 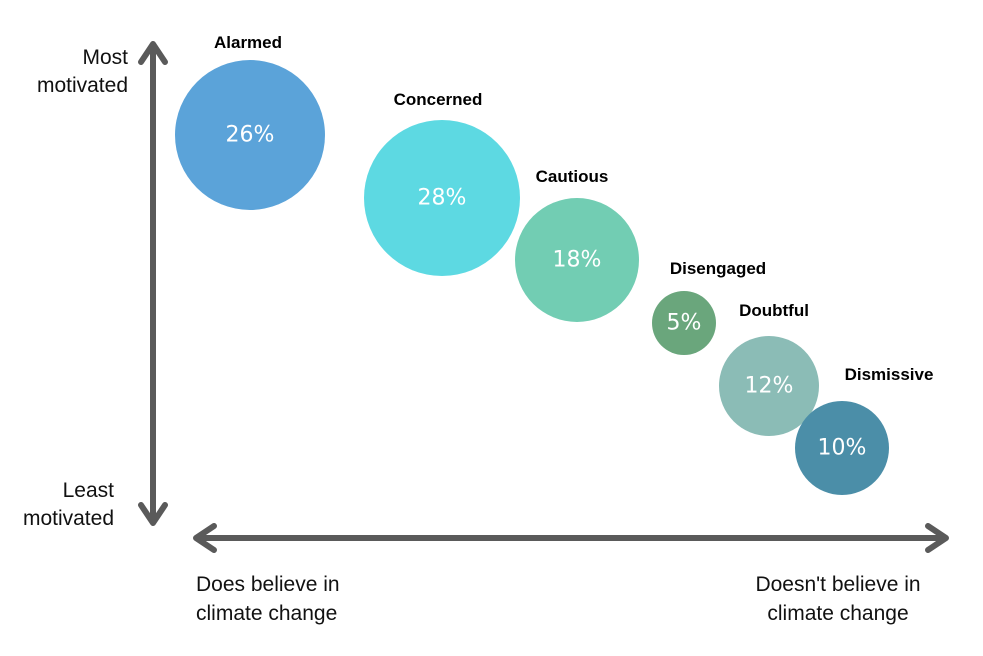 I want to click on y-axis-top-label-line1: Most, so click(x=105, y=57).